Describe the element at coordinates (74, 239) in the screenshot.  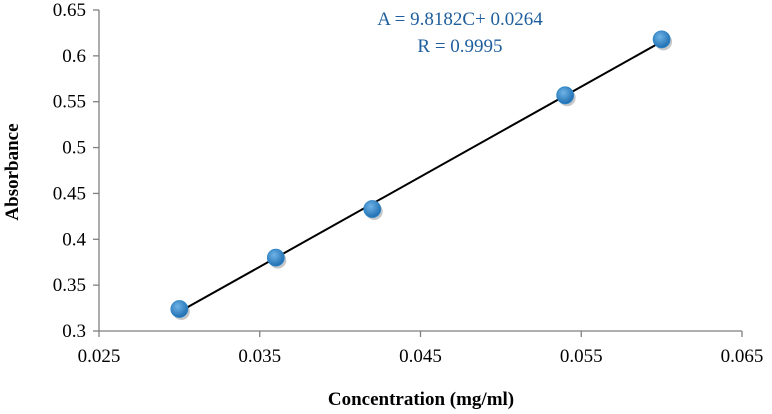
I see `y-tick-label: 0.4` at that location.